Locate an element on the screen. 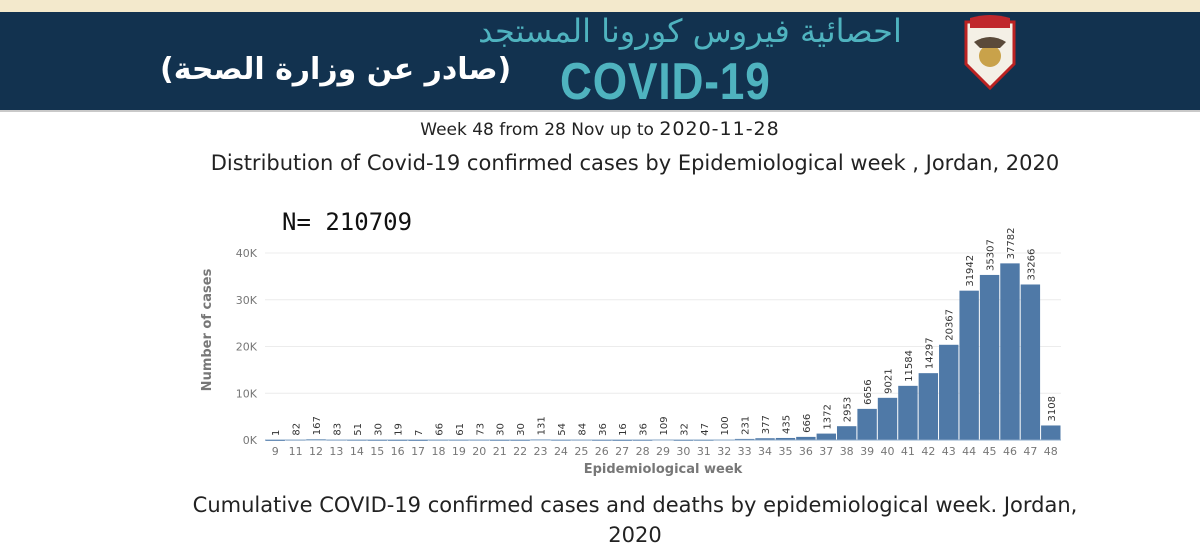 This screenshot has width=1200, height=550. x-tick-label: 41 is located at coordinates (908, 451).